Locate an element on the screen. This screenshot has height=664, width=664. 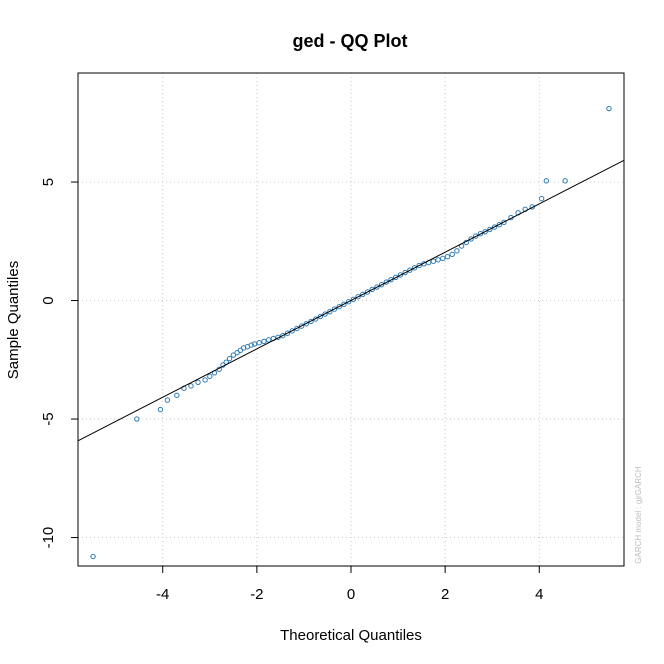
y-tick-label: 5 is located at coordinates (48, 182).